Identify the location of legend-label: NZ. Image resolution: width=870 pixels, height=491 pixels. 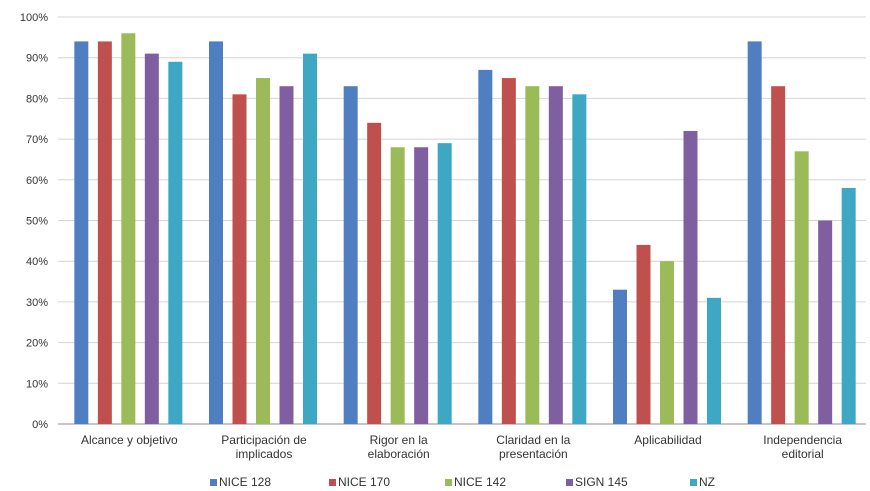
(707, 482).